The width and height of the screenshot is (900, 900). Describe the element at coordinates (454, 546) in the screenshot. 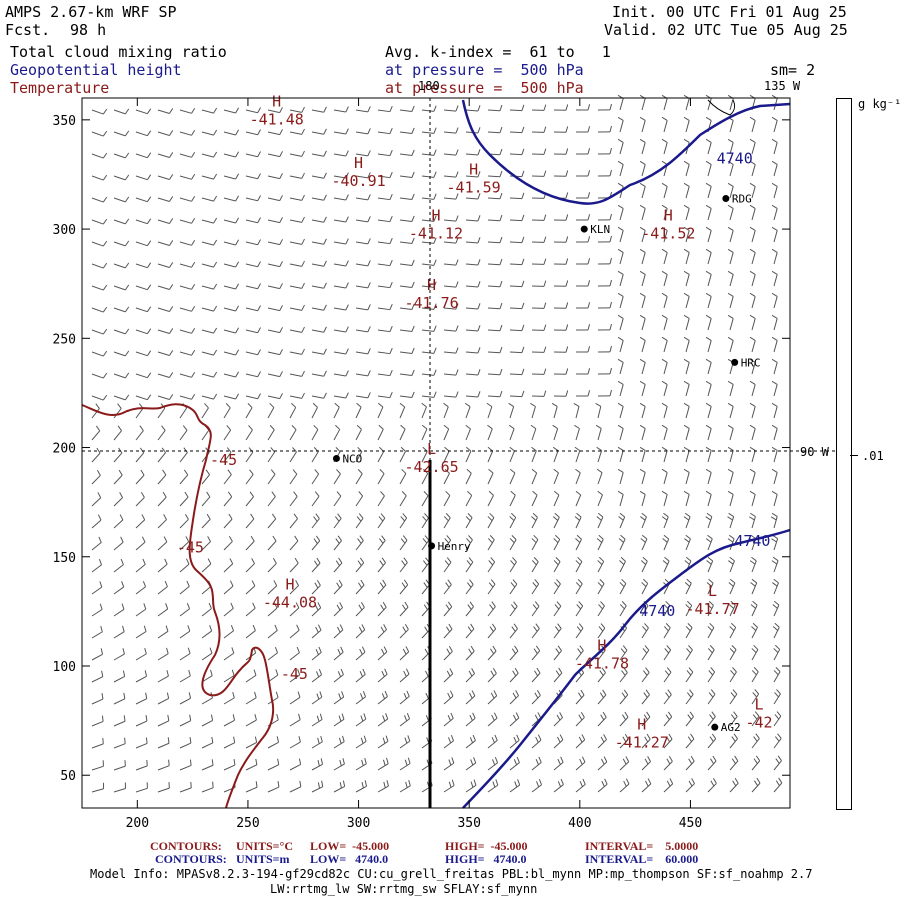

I see `station-label: Henry` at that location.